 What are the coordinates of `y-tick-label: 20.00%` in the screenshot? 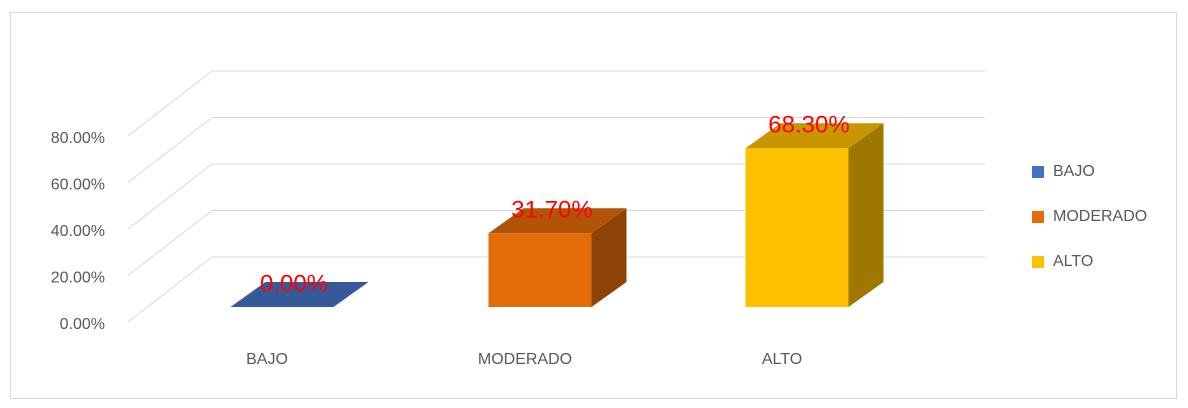 It's located at (78, 278).